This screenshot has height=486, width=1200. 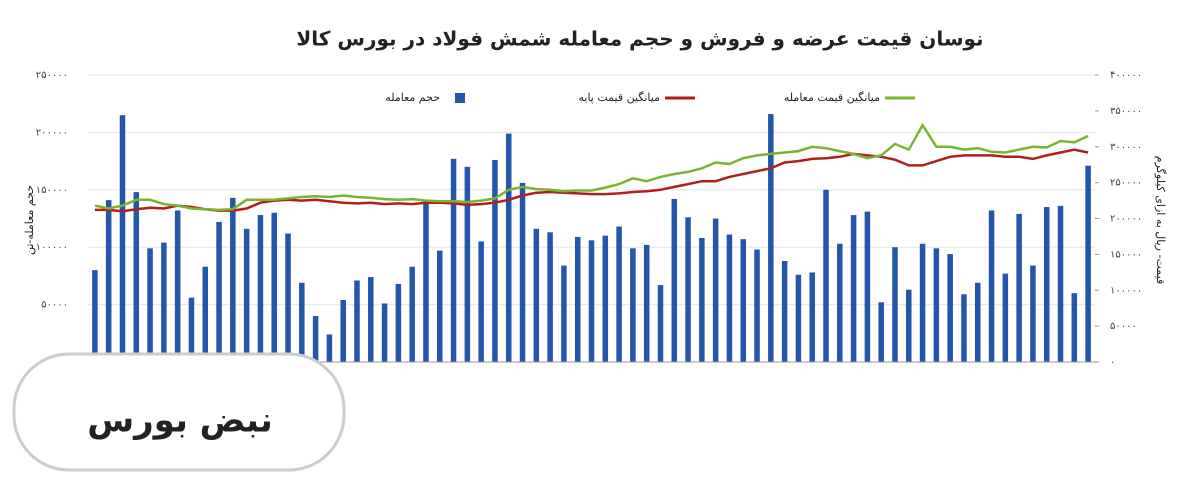 I want to click on legend-label: میانگین قیمت معامله, so click(x=832, y=97).